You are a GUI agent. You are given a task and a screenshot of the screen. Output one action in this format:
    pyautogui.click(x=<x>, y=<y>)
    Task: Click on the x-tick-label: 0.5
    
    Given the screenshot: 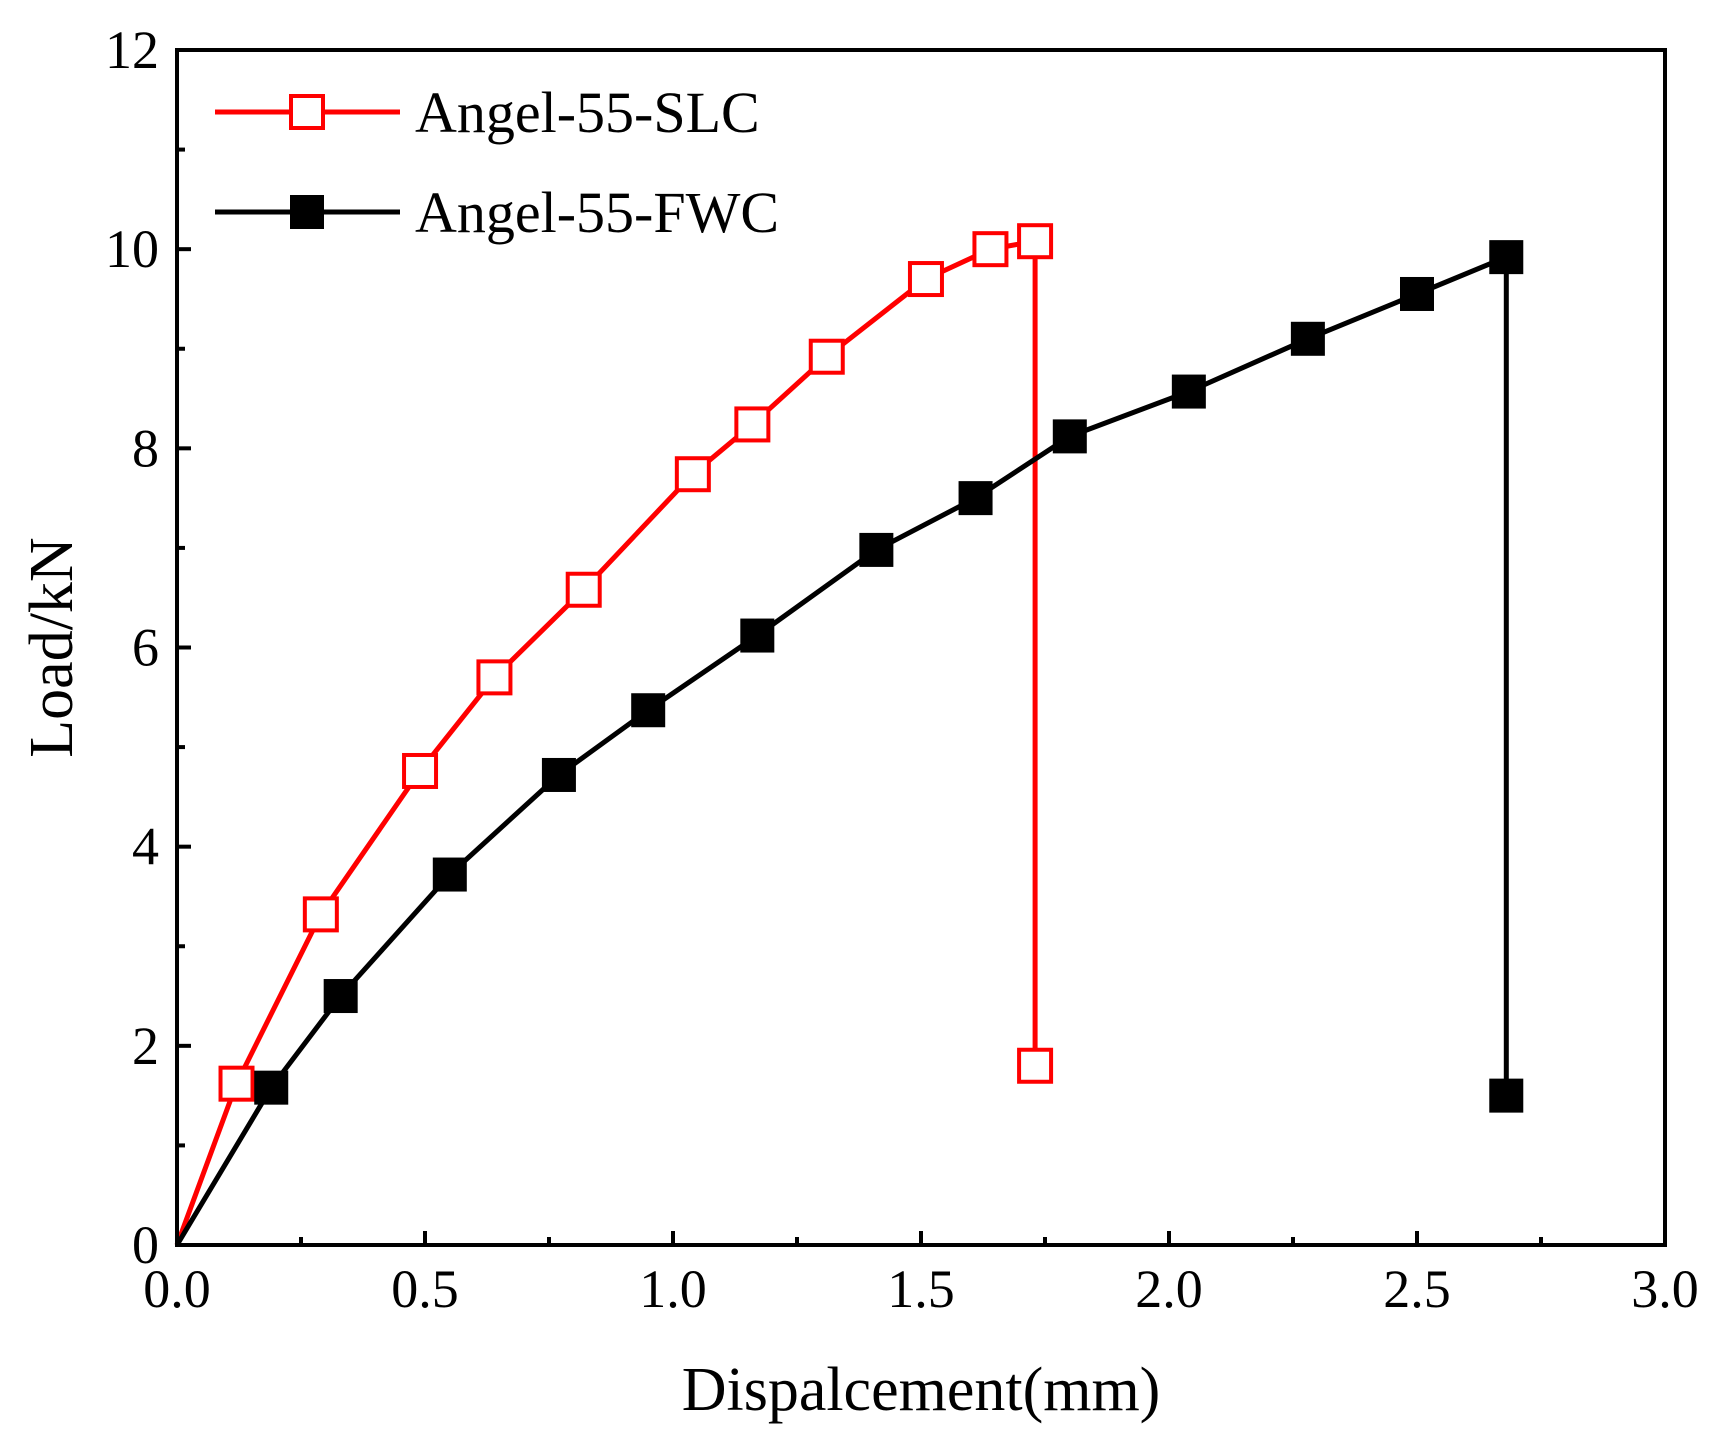 What is the action you would take?
    pyautogui.click(x=425, y=1289)
    